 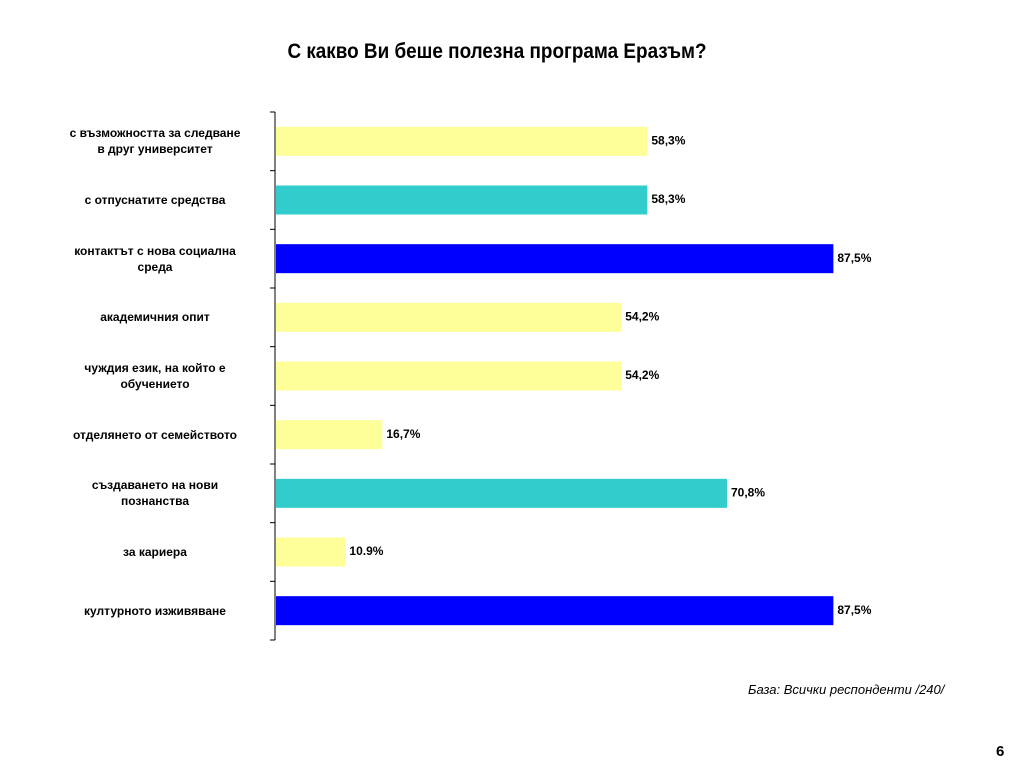 I want to click on category-label: отделянето от семейството, so click(x=155, y=434).